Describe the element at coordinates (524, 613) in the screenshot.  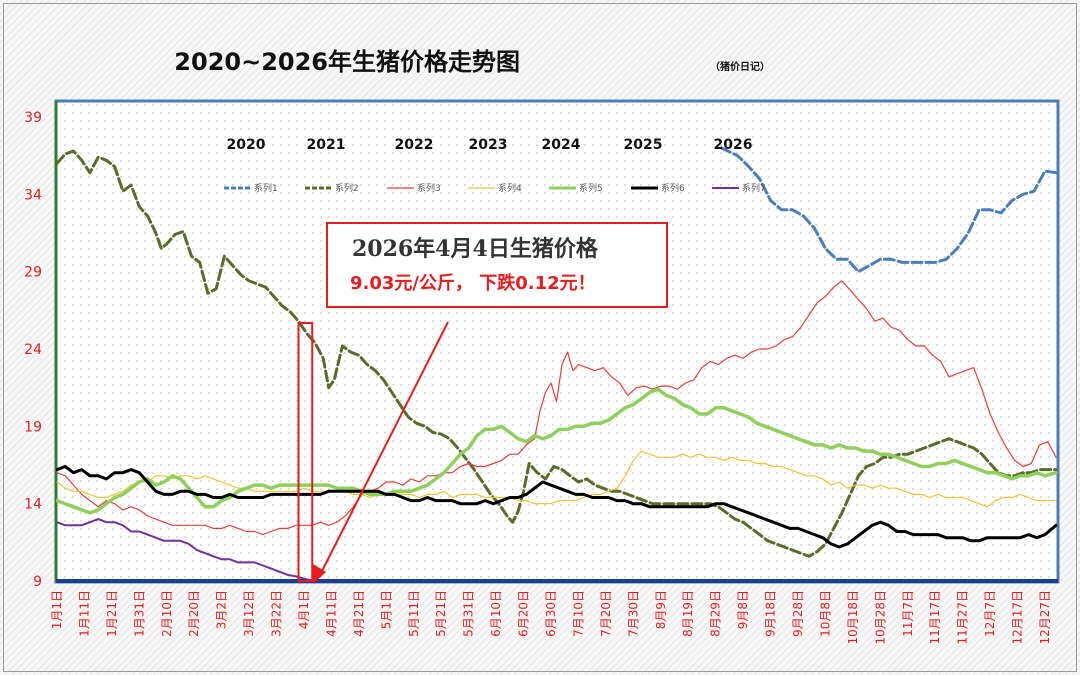
I see `x-tick-label: 6月20日` at that location.